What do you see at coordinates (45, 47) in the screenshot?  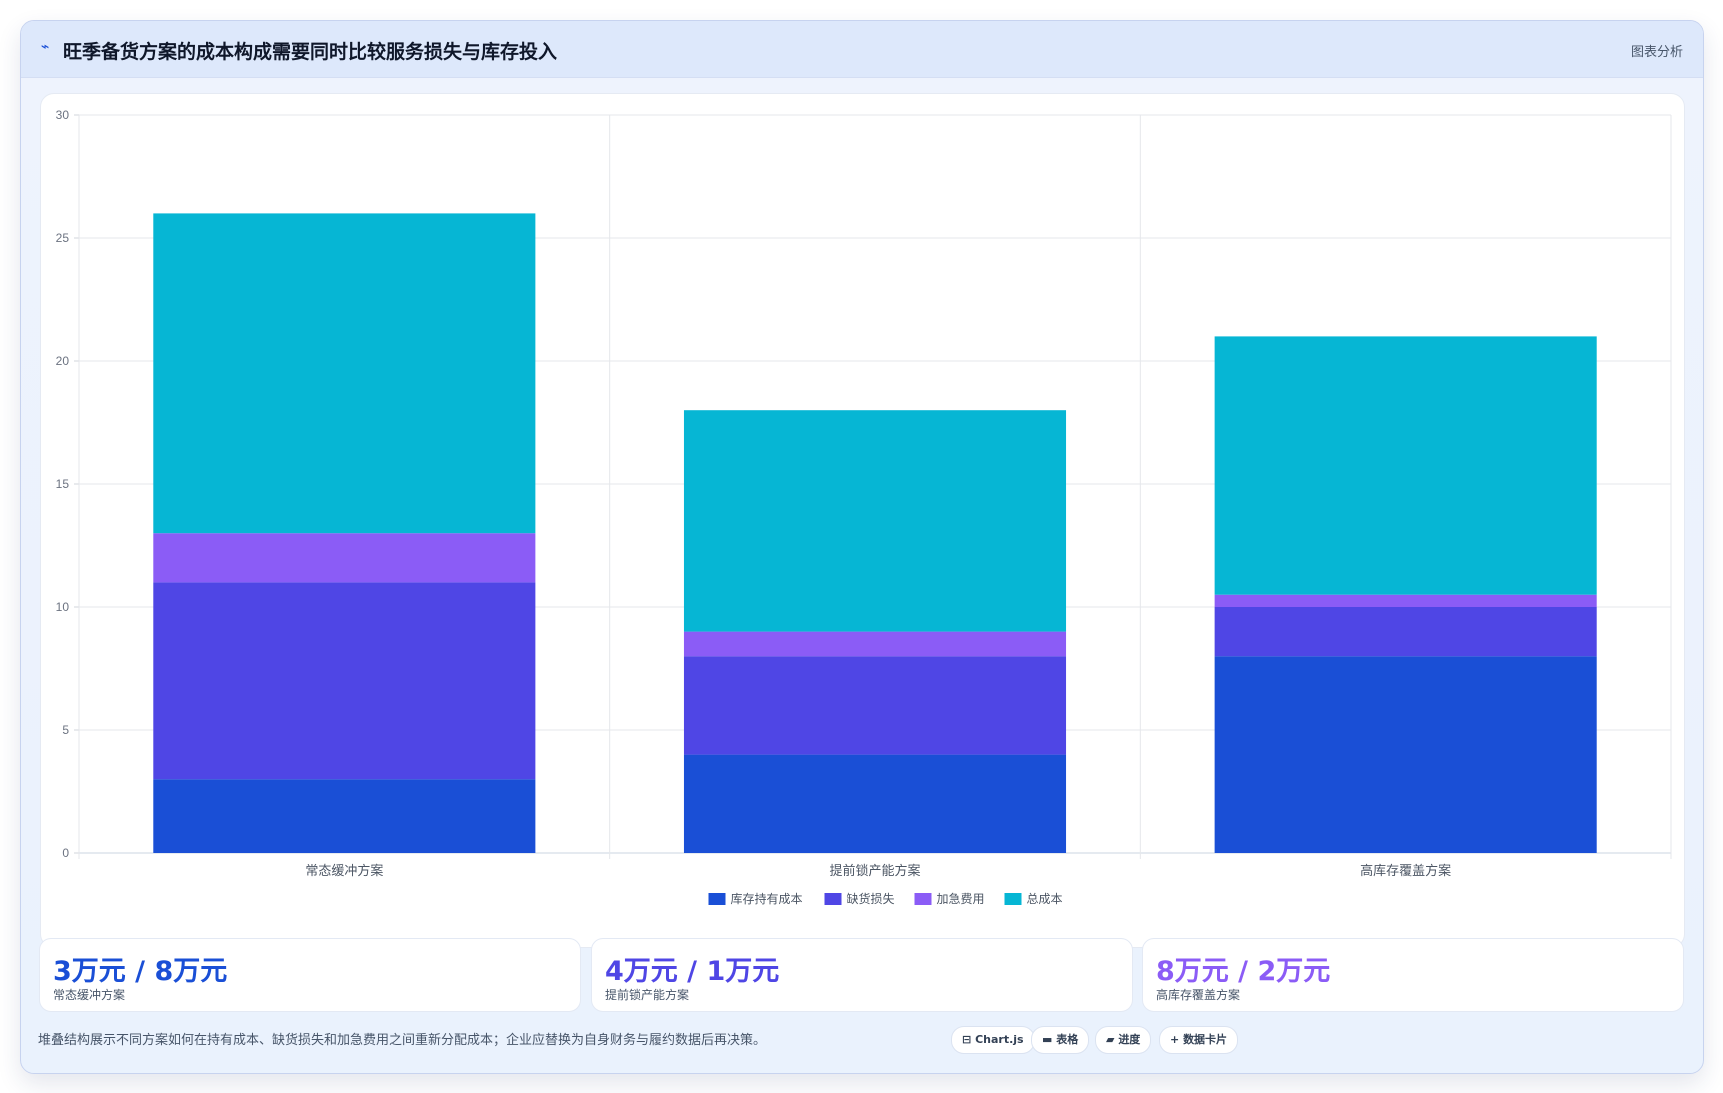 I see `chart-line-icon: ⌁` at bounding box center [45, 47].